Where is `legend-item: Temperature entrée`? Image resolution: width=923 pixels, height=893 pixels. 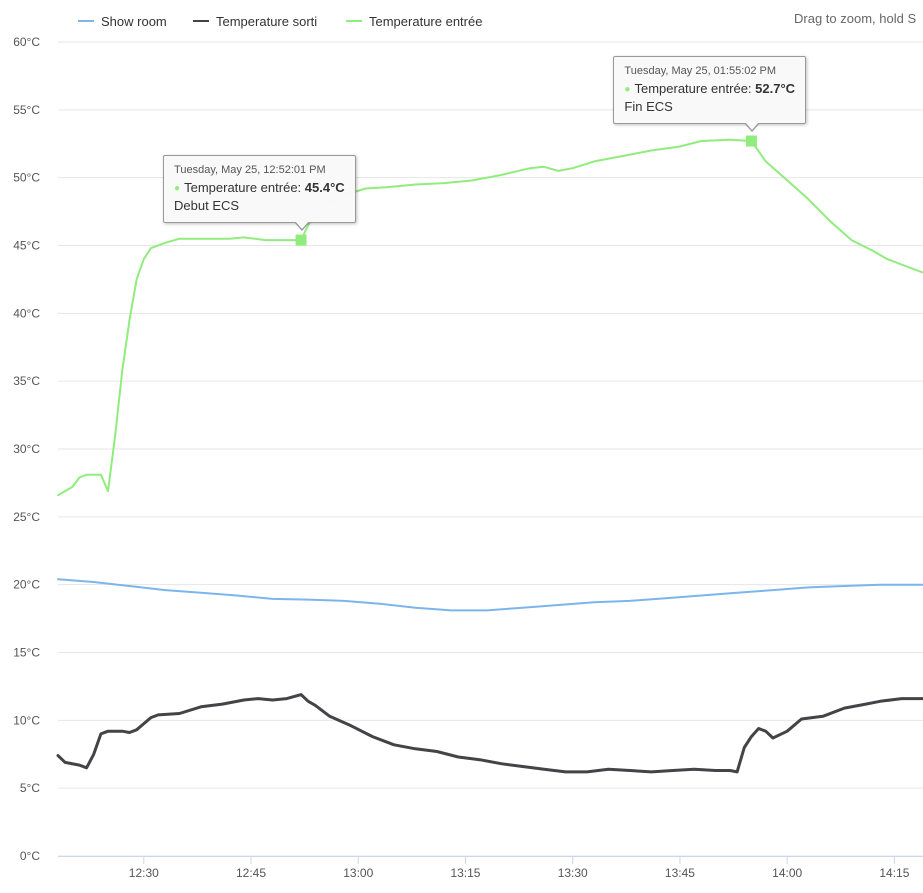 legend-item: Temperature entrée is located at coordinates (414, 21).